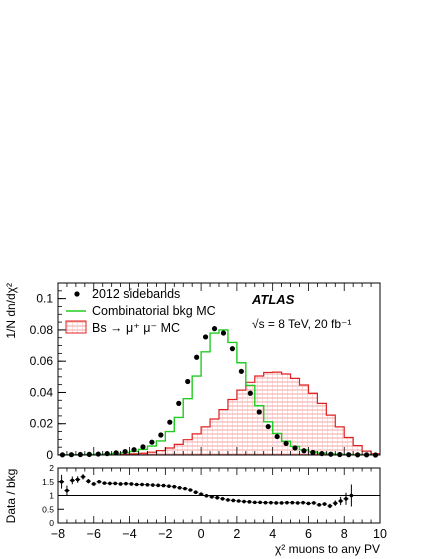 The width and height of the screenshot is (432, 559). I want to click on ratio-x-tick-labels: −8 −6 −4 −2 0 2 4 6 8 10, so click(219, 534).